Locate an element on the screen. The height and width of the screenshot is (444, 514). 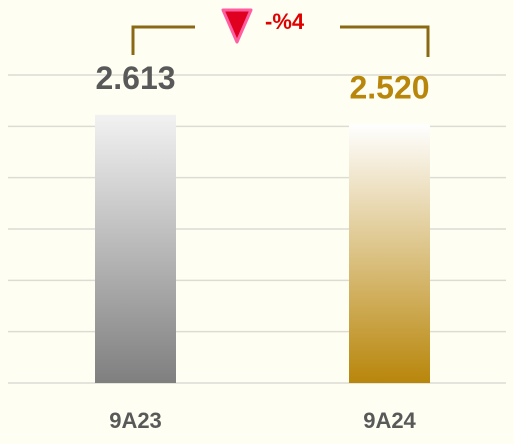
annotation: -%4 is located at coordinates (285, 21).